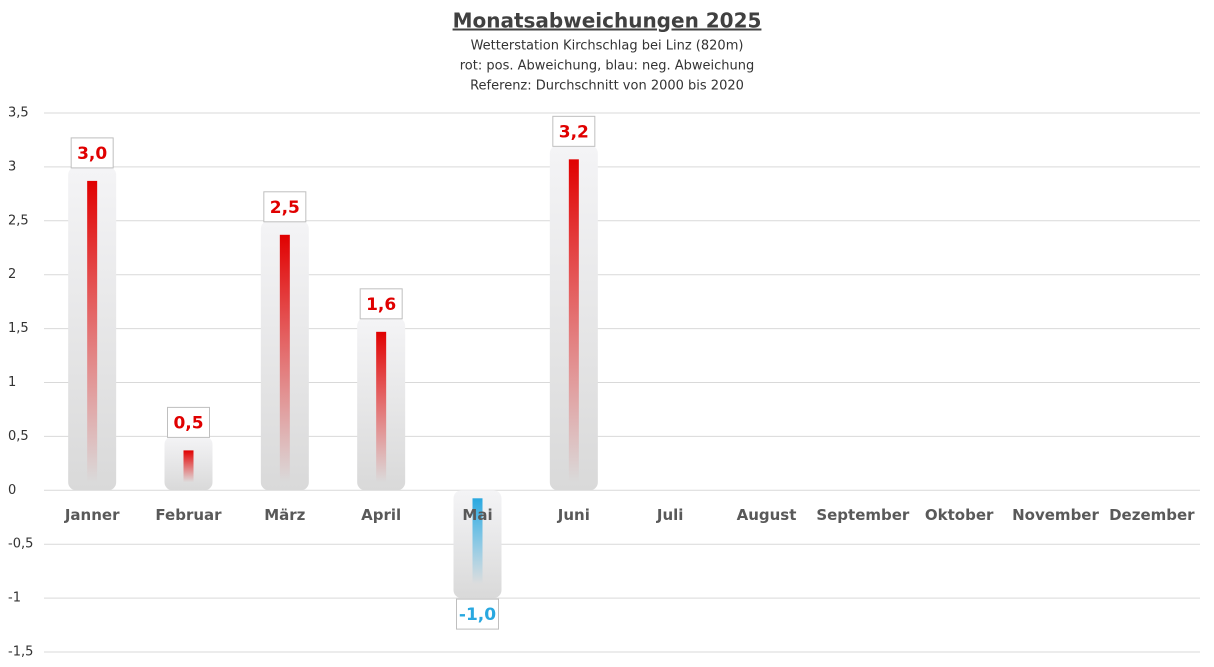 Image resolution: width=1214 pixels, height=667 pixels. Describe the element at coordinates (18, 113) in the screenshot. I see `y-tick-label: 3,5` at that location.